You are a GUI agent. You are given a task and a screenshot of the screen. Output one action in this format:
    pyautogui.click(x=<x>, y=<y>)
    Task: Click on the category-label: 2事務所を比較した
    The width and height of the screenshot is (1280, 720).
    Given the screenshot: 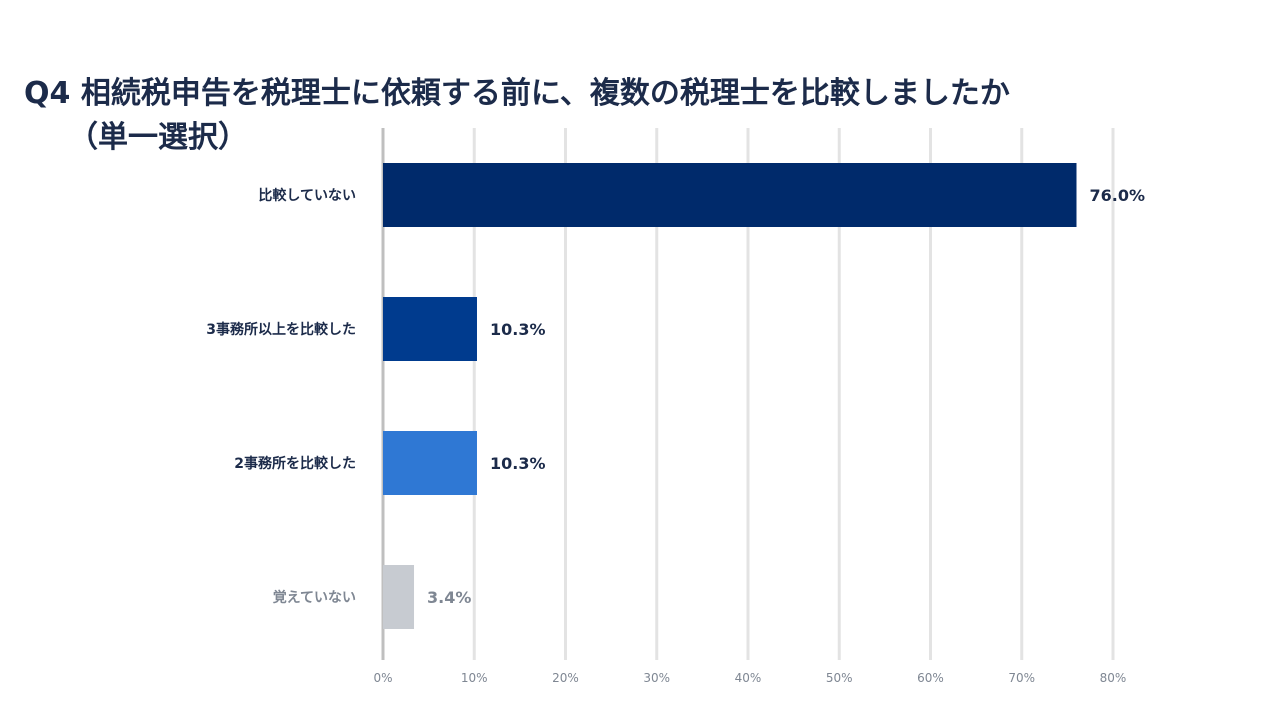 What is the action you would take?
    pyautogui.click(x=295, y=463)
    